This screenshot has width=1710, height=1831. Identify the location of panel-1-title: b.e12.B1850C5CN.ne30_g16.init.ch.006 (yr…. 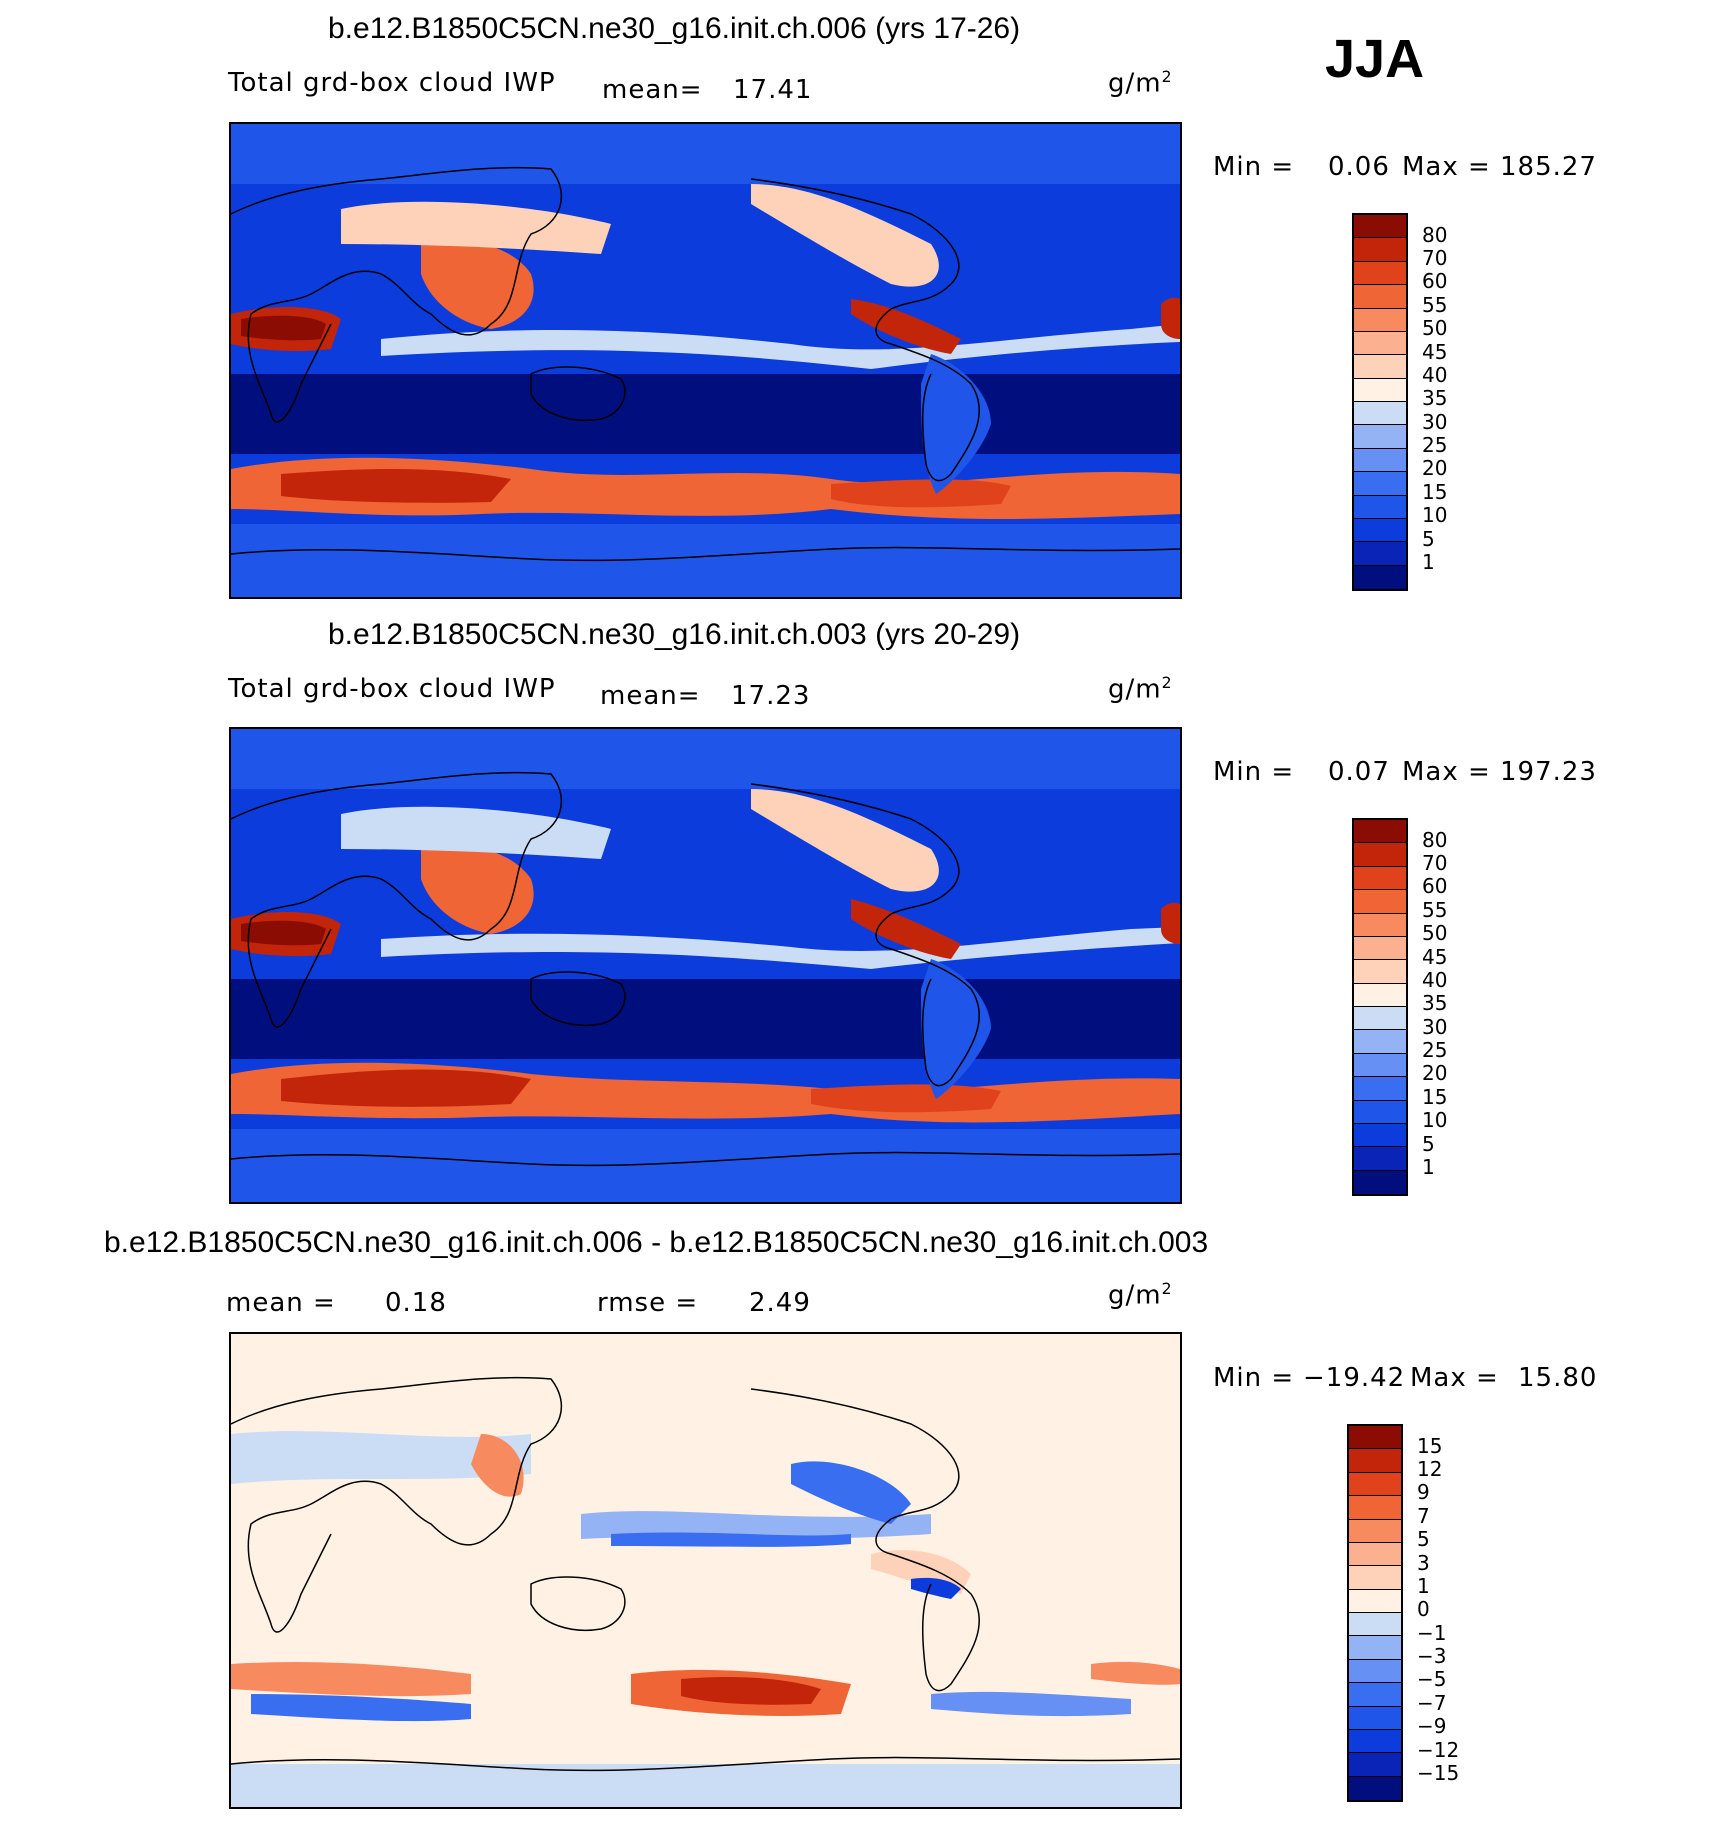
(674, 28).